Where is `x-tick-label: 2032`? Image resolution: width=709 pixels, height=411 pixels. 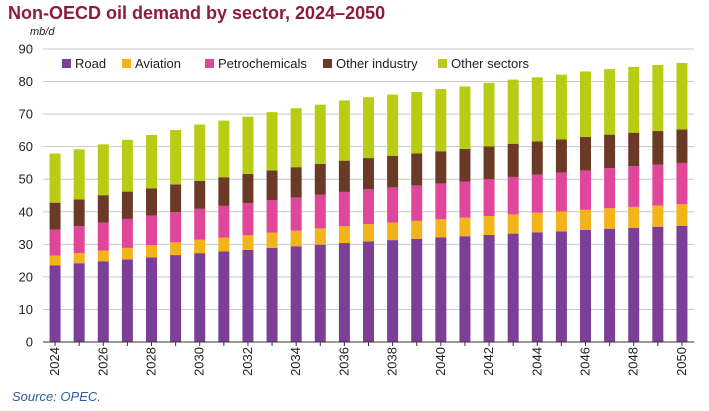
x-tick-label: 2032 is located at coordinates (247, 361).